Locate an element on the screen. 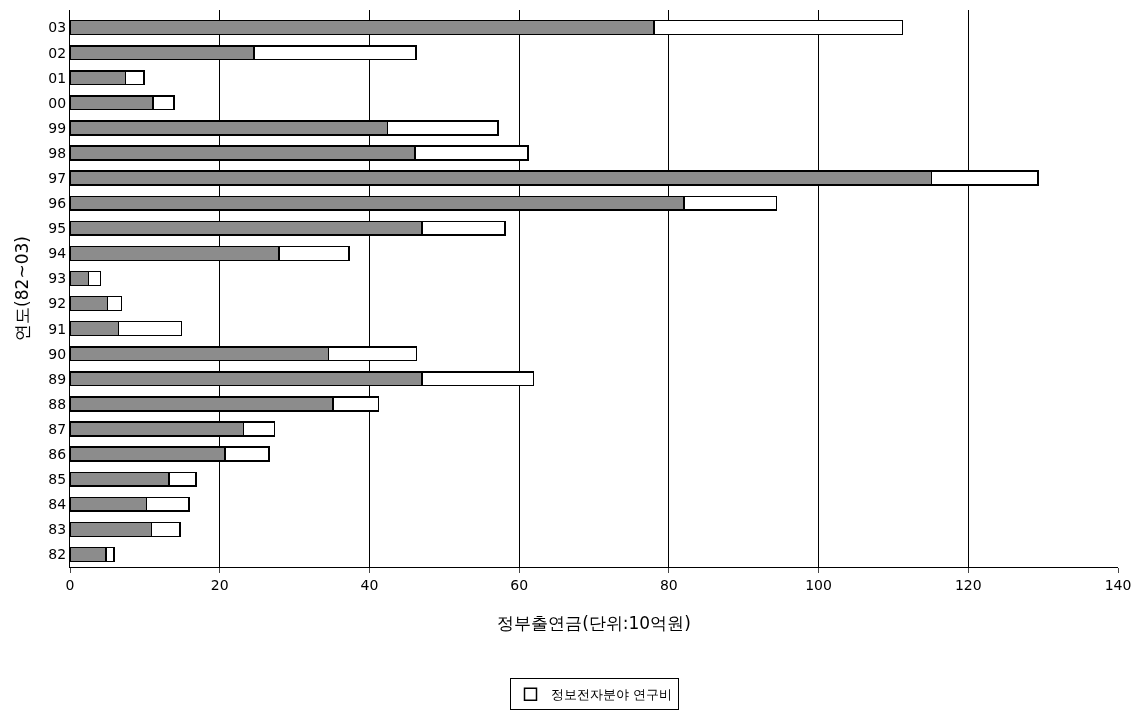  y-tick-label: 85 is located at coordinates (57, 479).